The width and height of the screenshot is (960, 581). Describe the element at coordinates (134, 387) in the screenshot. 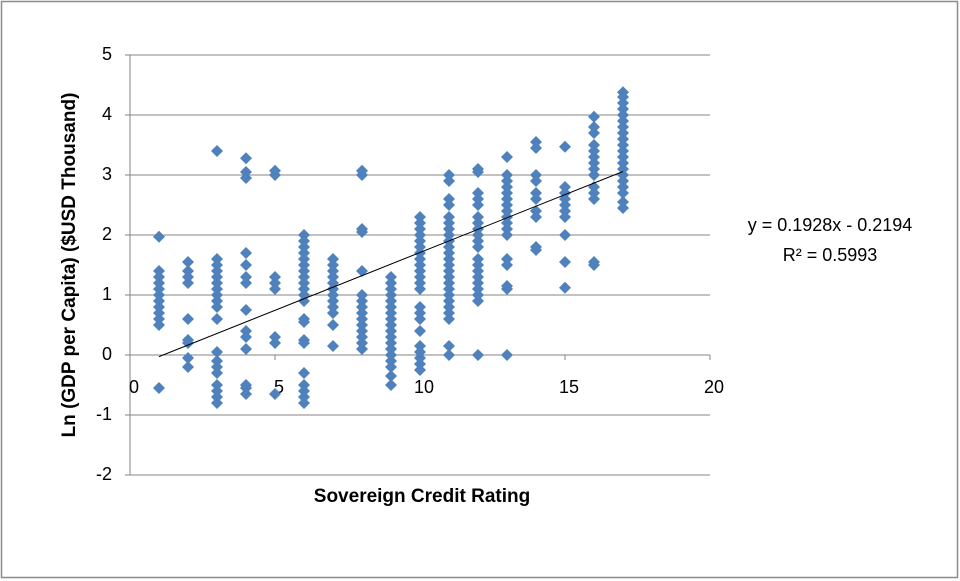

I see `x-tick-label: 0` at that location.